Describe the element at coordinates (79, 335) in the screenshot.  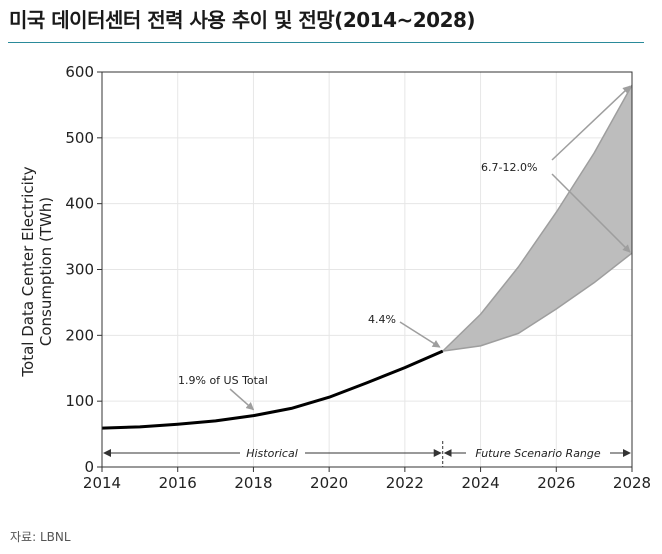
I see `y-tick-label: 200` at that location.